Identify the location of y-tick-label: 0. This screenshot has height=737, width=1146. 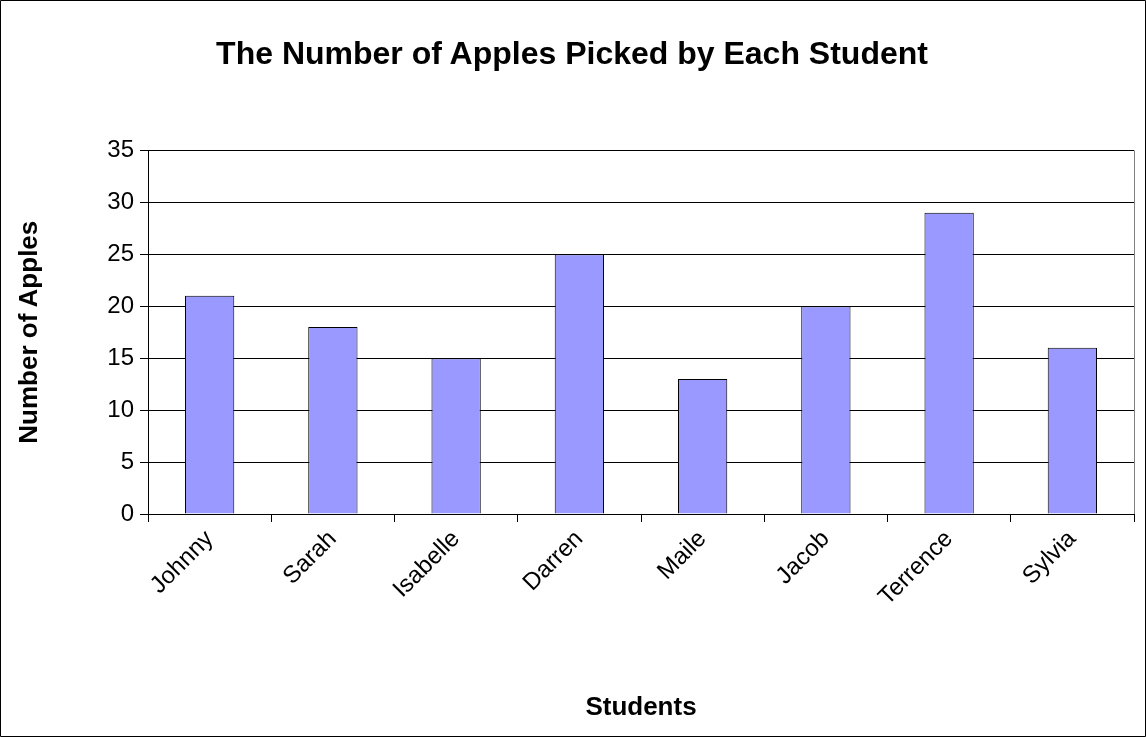
(127, 512).